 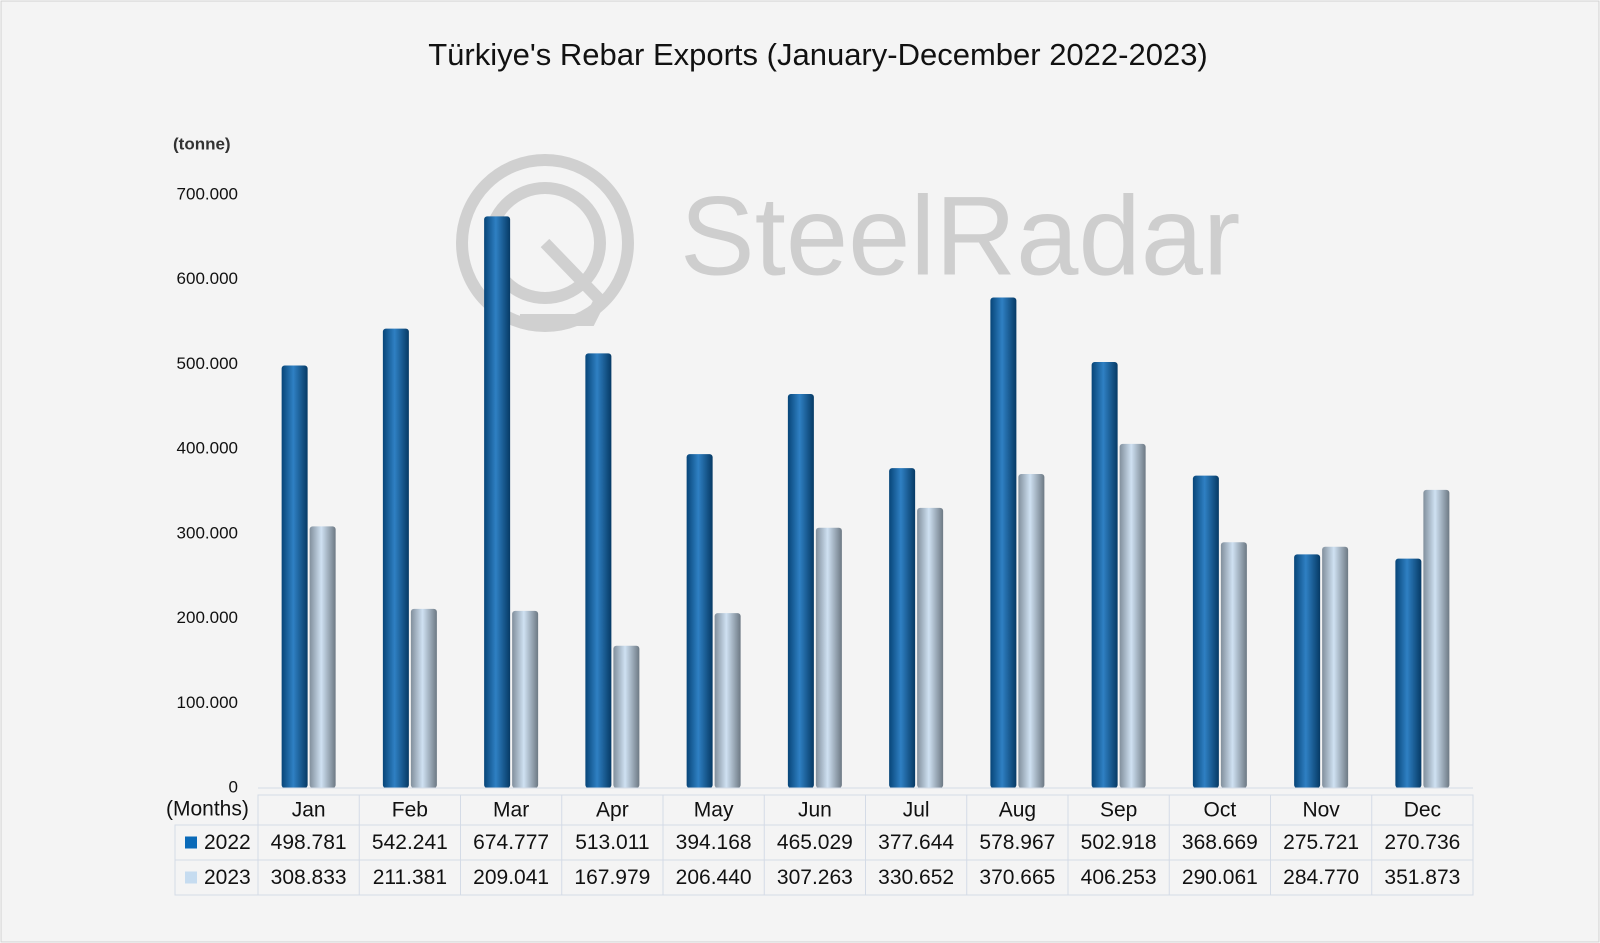 I want to click on y-axis-label: (tonne), so click(x=202, y=143).